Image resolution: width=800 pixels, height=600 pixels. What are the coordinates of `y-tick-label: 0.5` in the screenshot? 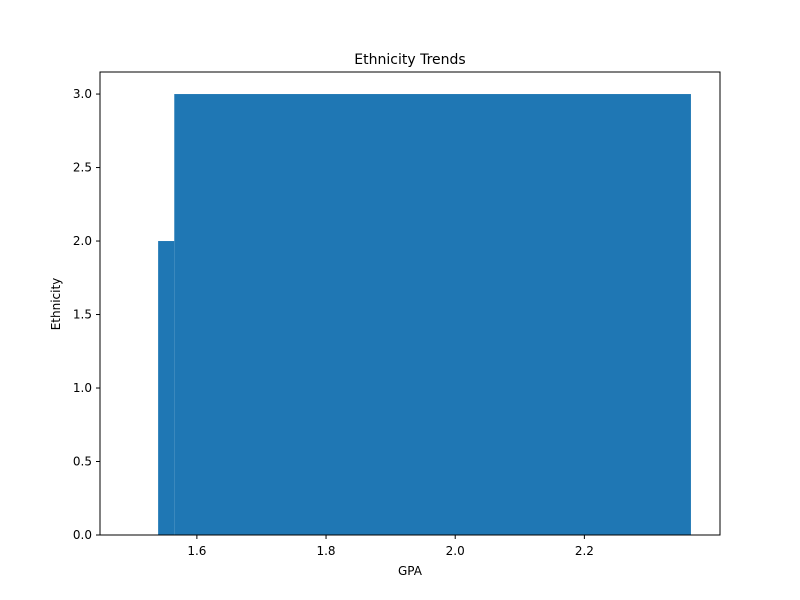 It's located at (82, 462).